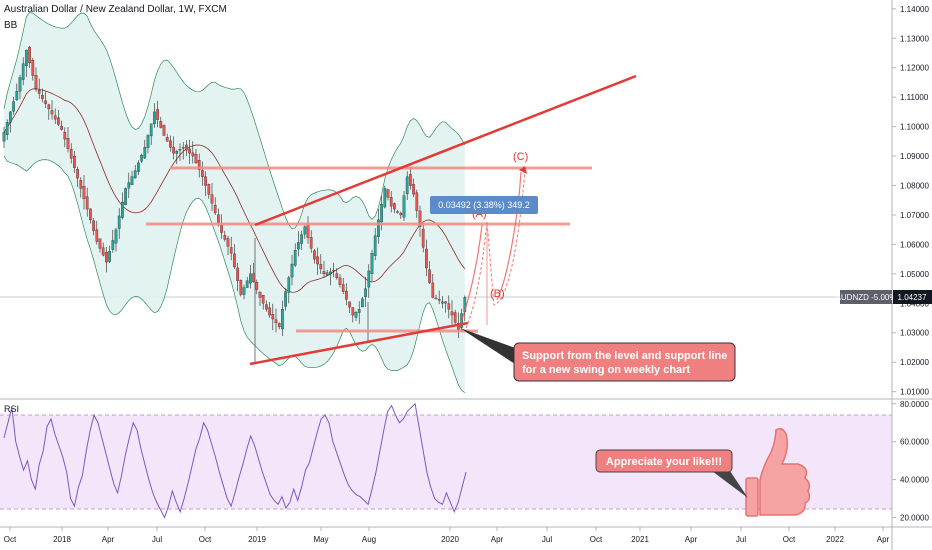 This screenshot has width=932, height=550. I want to click on appreciate-callout-box, so click(664, 461).